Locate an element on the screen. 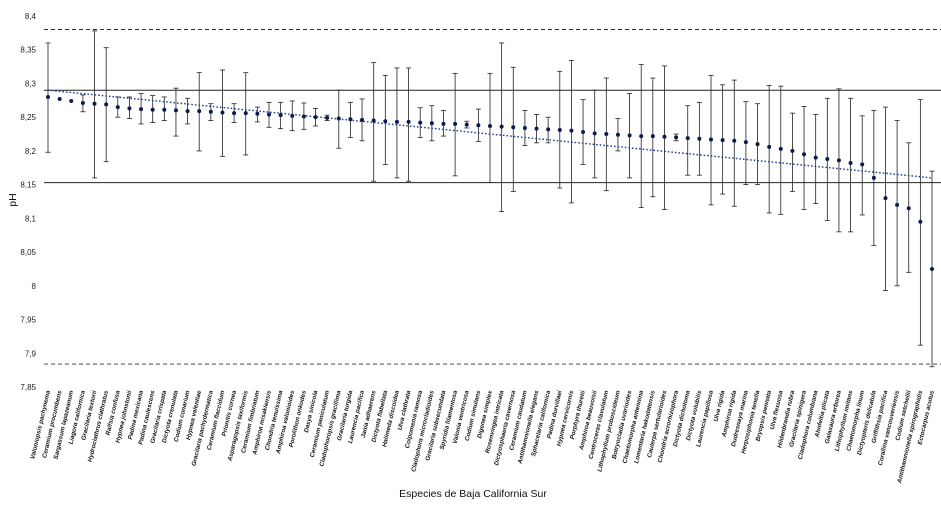 The height and width of the screenshot is (514, 941). y-tick-label: 8,05 is located at coordinates (28, 252).